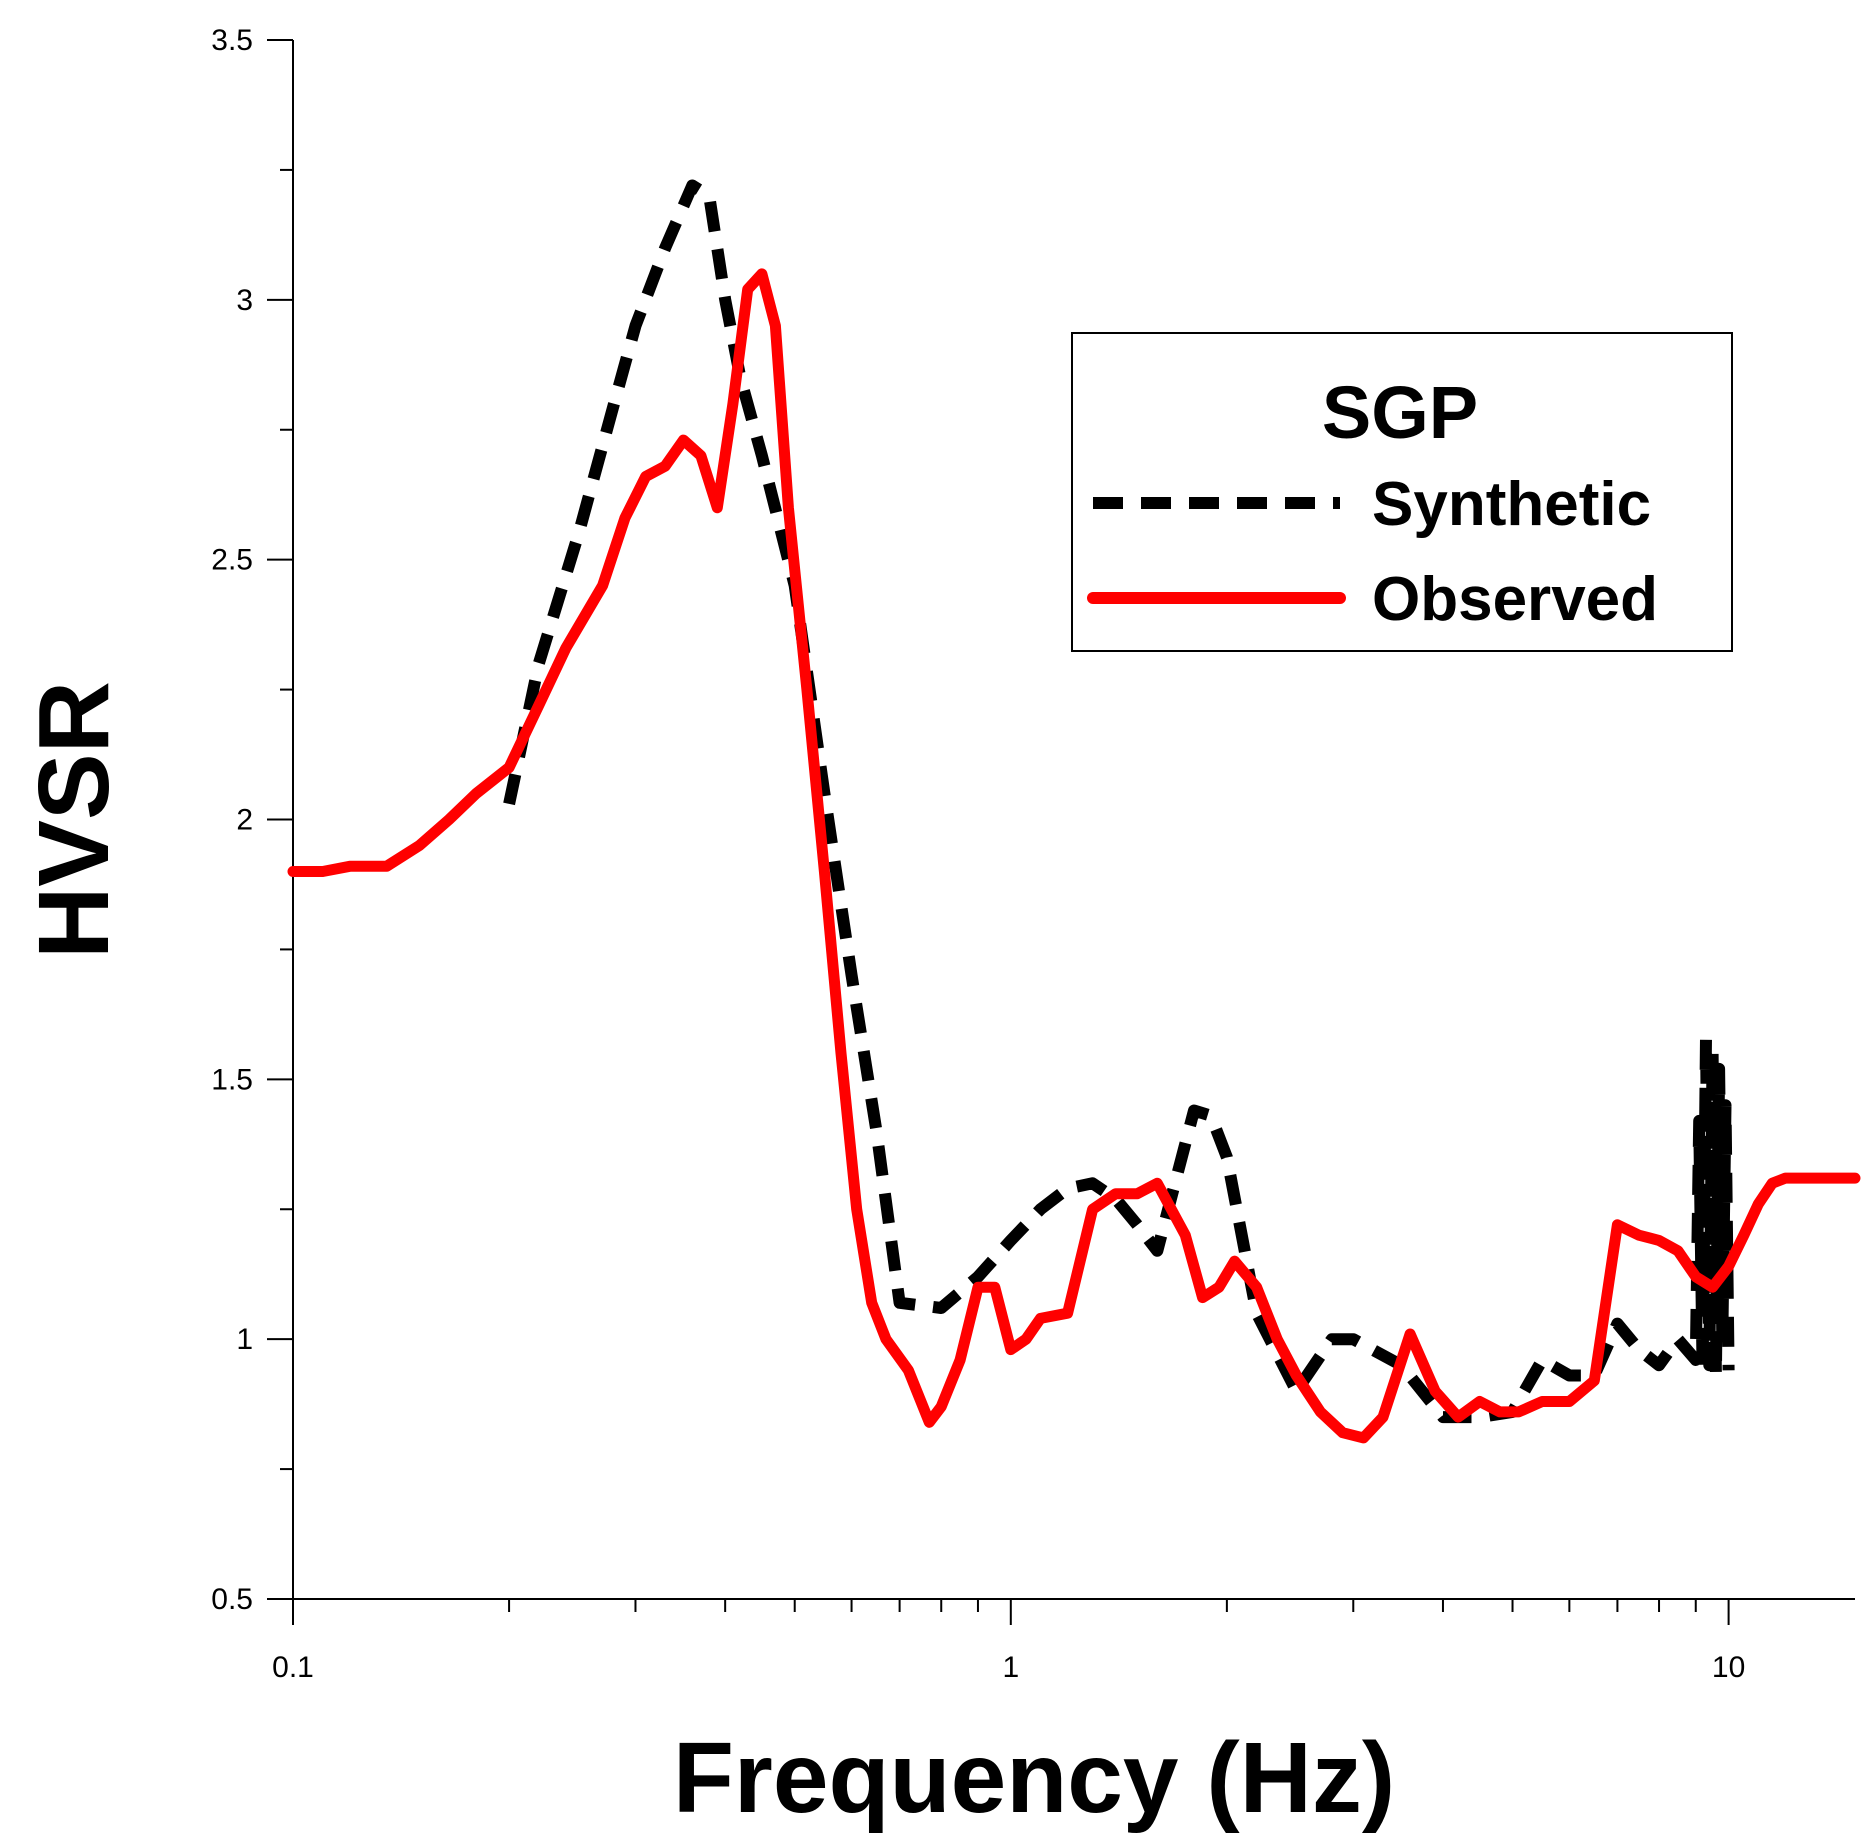  What do you see at coordinates (1515, 599) in the screenshot?
I see `legend-label-observed: Observed` at bounding box center [1515, 599].